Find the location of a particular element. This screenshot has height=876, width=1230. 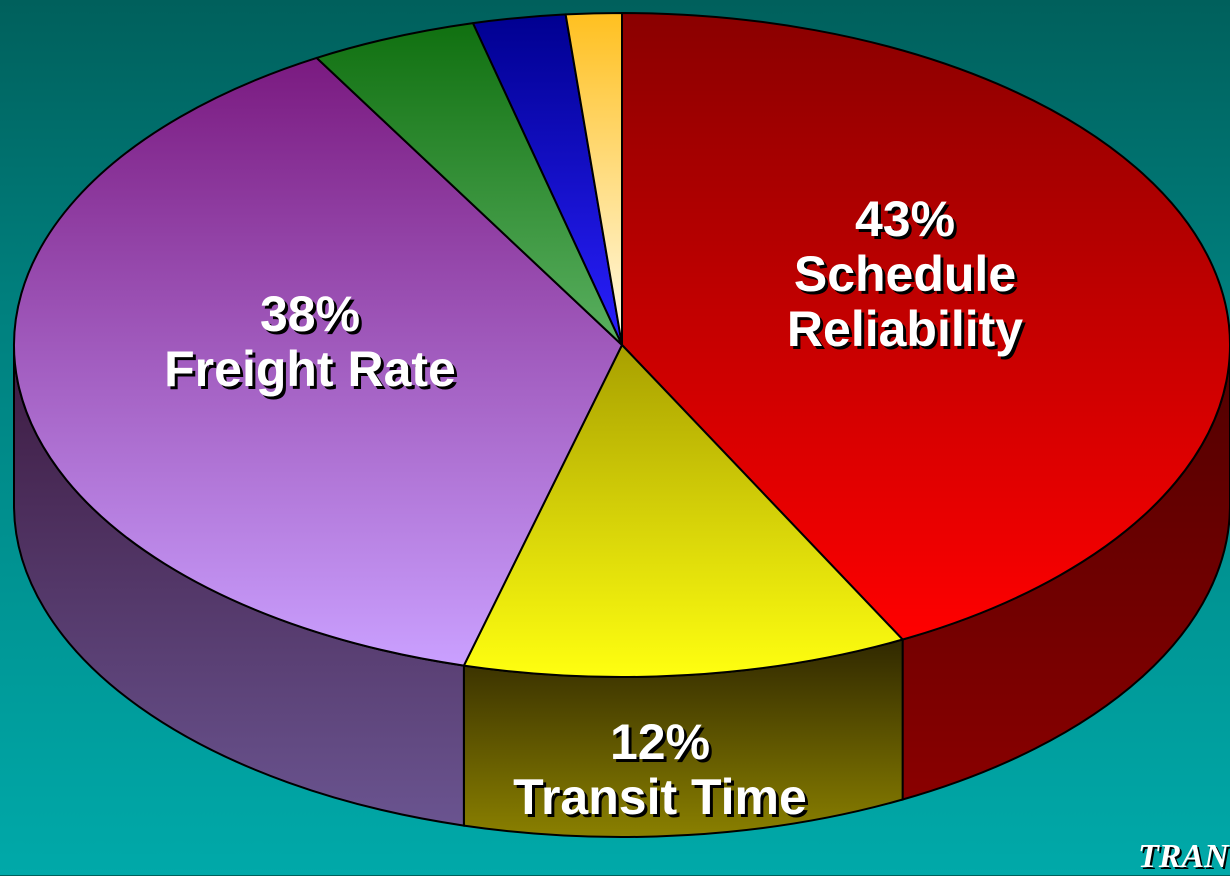

slice-name-line1: Schedule is located at coordinates (905, 274).